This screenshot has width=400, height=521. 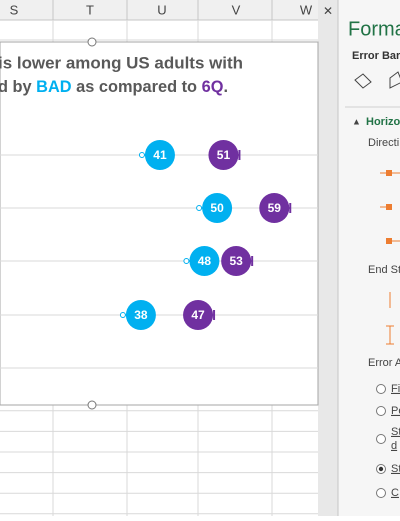 What do you see at coordinates (395, 411) in the screenshot?
I see `radio-label: Pe` at bounding box center [395, 411].